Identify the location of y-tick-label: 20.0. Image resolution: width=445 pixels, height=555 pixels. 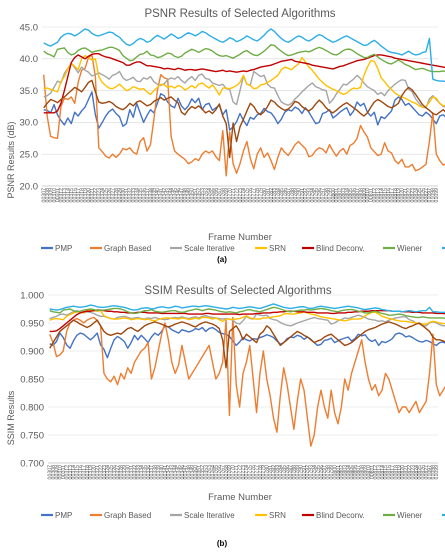
(29, 186).